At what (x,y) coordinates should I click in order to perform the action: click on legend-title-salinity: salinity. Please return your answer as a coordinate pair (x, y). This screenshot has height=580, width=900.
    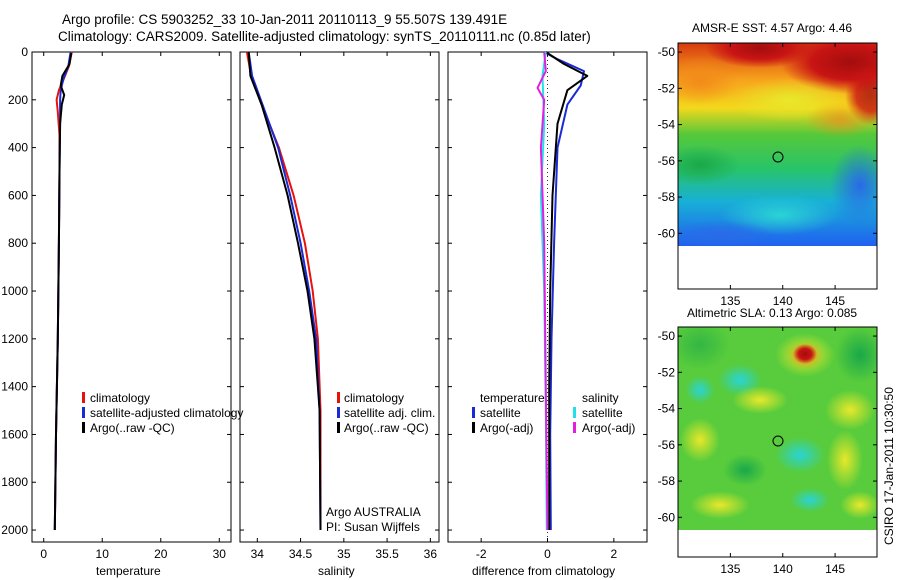
    Looking at the image, I should click on (600, 398).